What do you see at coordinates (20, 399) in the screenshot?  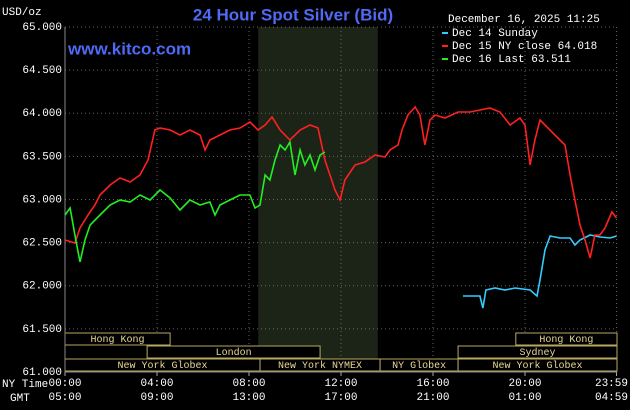 I see `x-row-label: GMT` at bounding box center [20, 399].